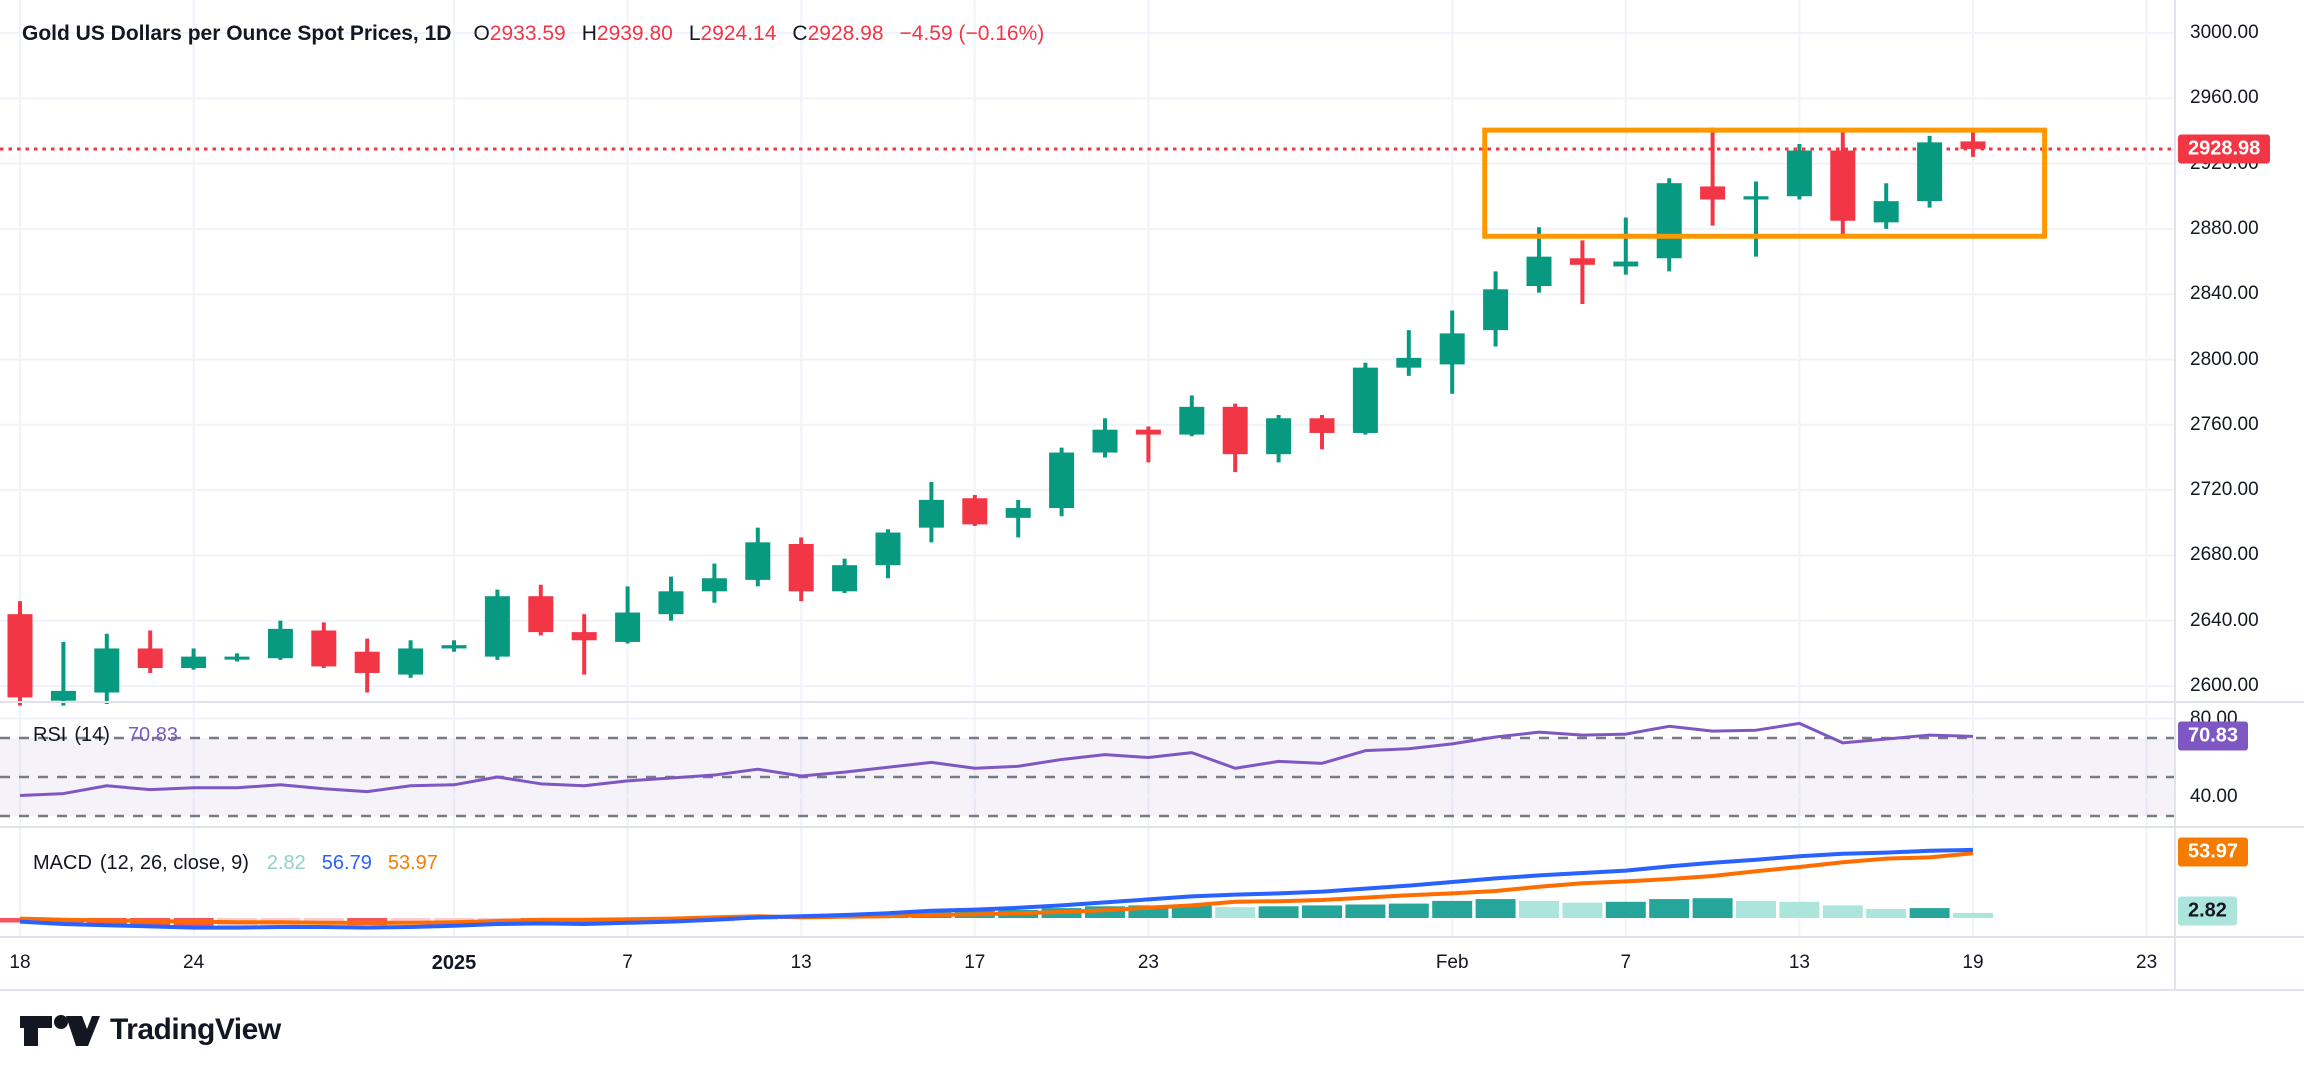 The image size is (2304, 1066). I want to click on ohlc-high: H2939.80, so click(627, 33).